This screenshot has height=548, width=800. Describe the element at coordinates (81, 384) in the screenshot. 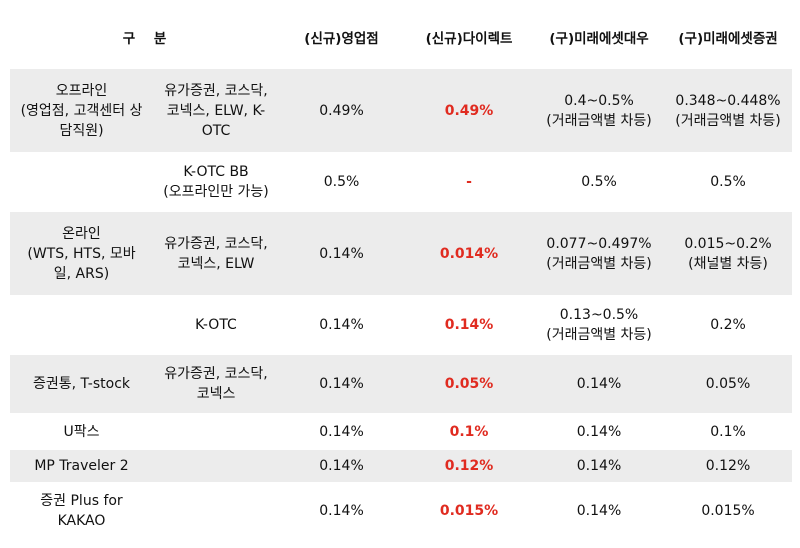

I see `row-category: 증권통, T-stock` at that location.